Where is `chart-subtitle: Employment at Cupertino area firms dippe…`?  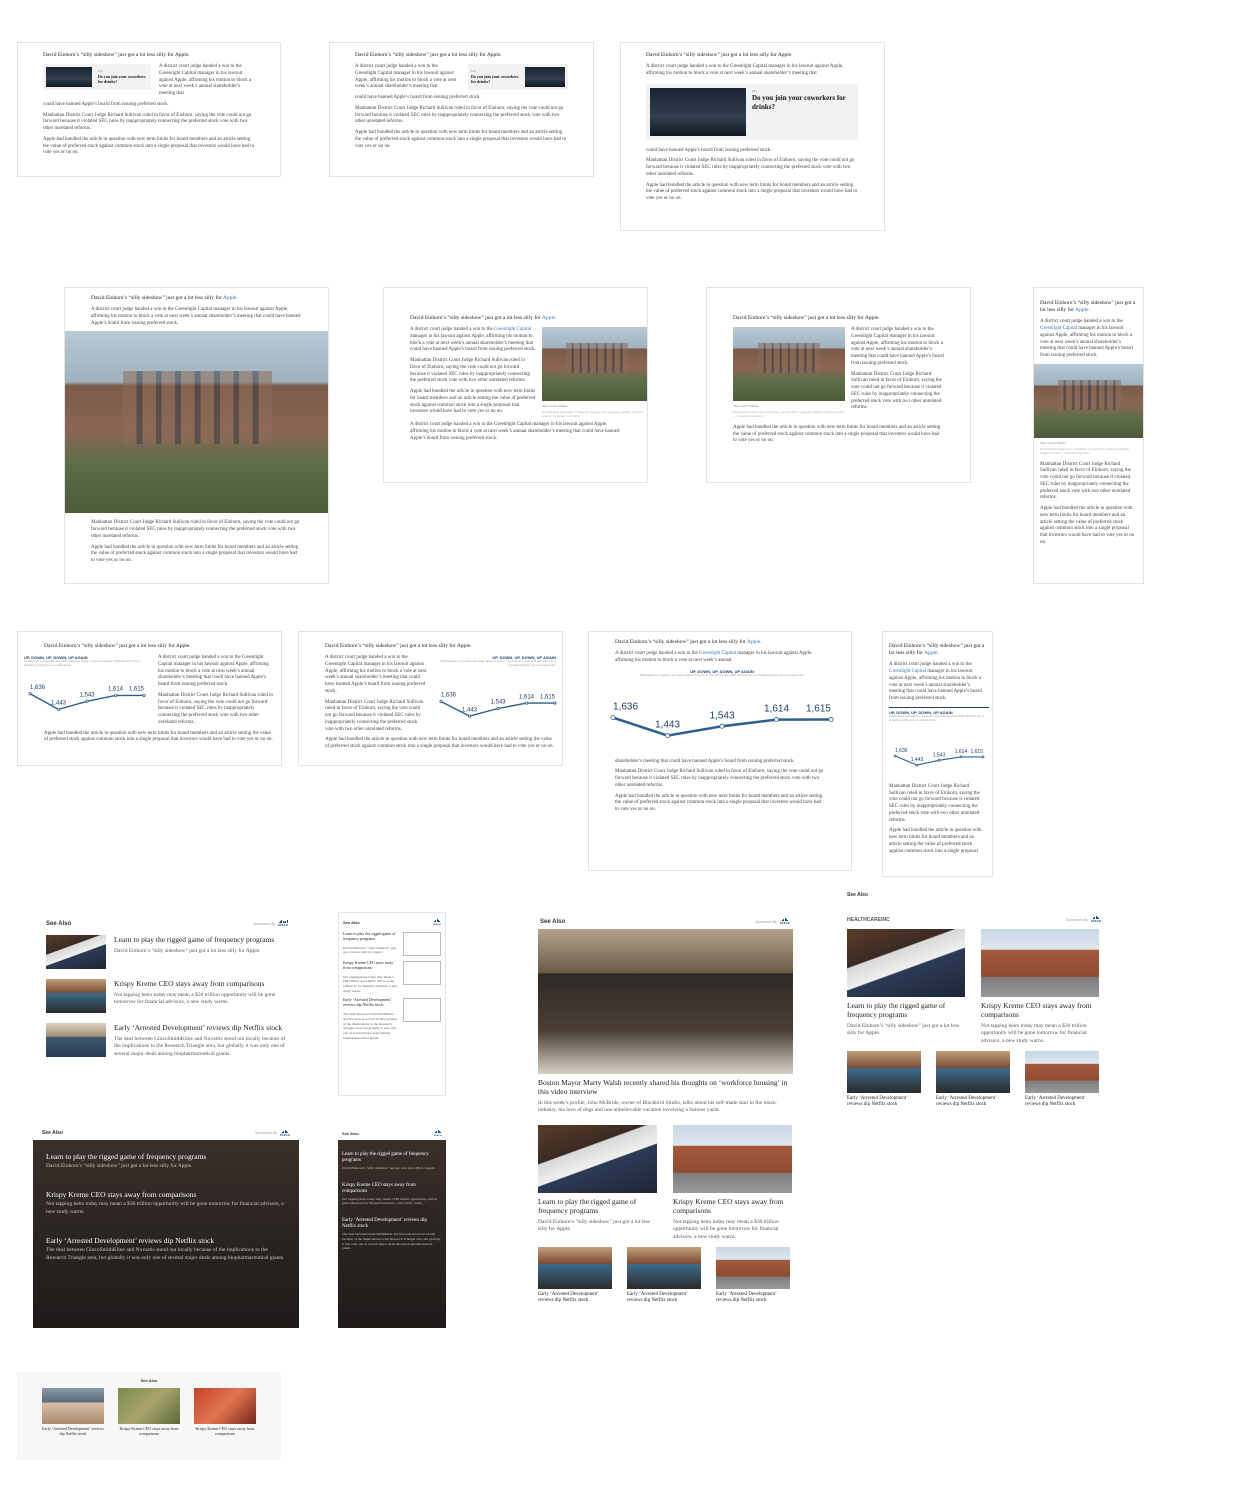 chart-subtitle: Employment at Cupertino area firms dippe… is located at coordinates (82, 663).